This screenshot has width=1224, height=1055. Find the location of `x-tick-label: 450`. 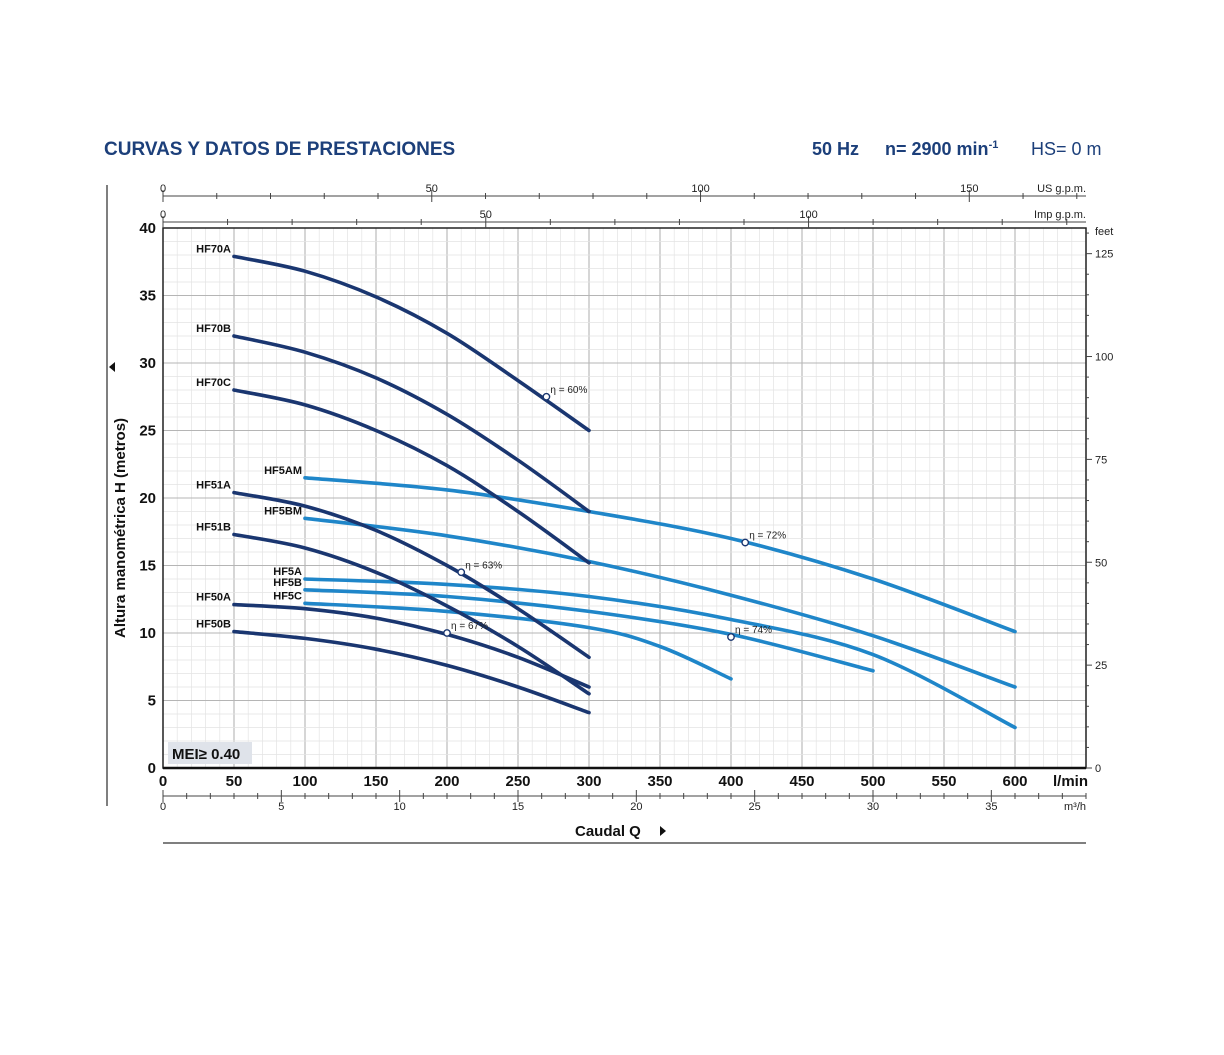

x-tick-label: 450 is located at coordinates (801, 781).